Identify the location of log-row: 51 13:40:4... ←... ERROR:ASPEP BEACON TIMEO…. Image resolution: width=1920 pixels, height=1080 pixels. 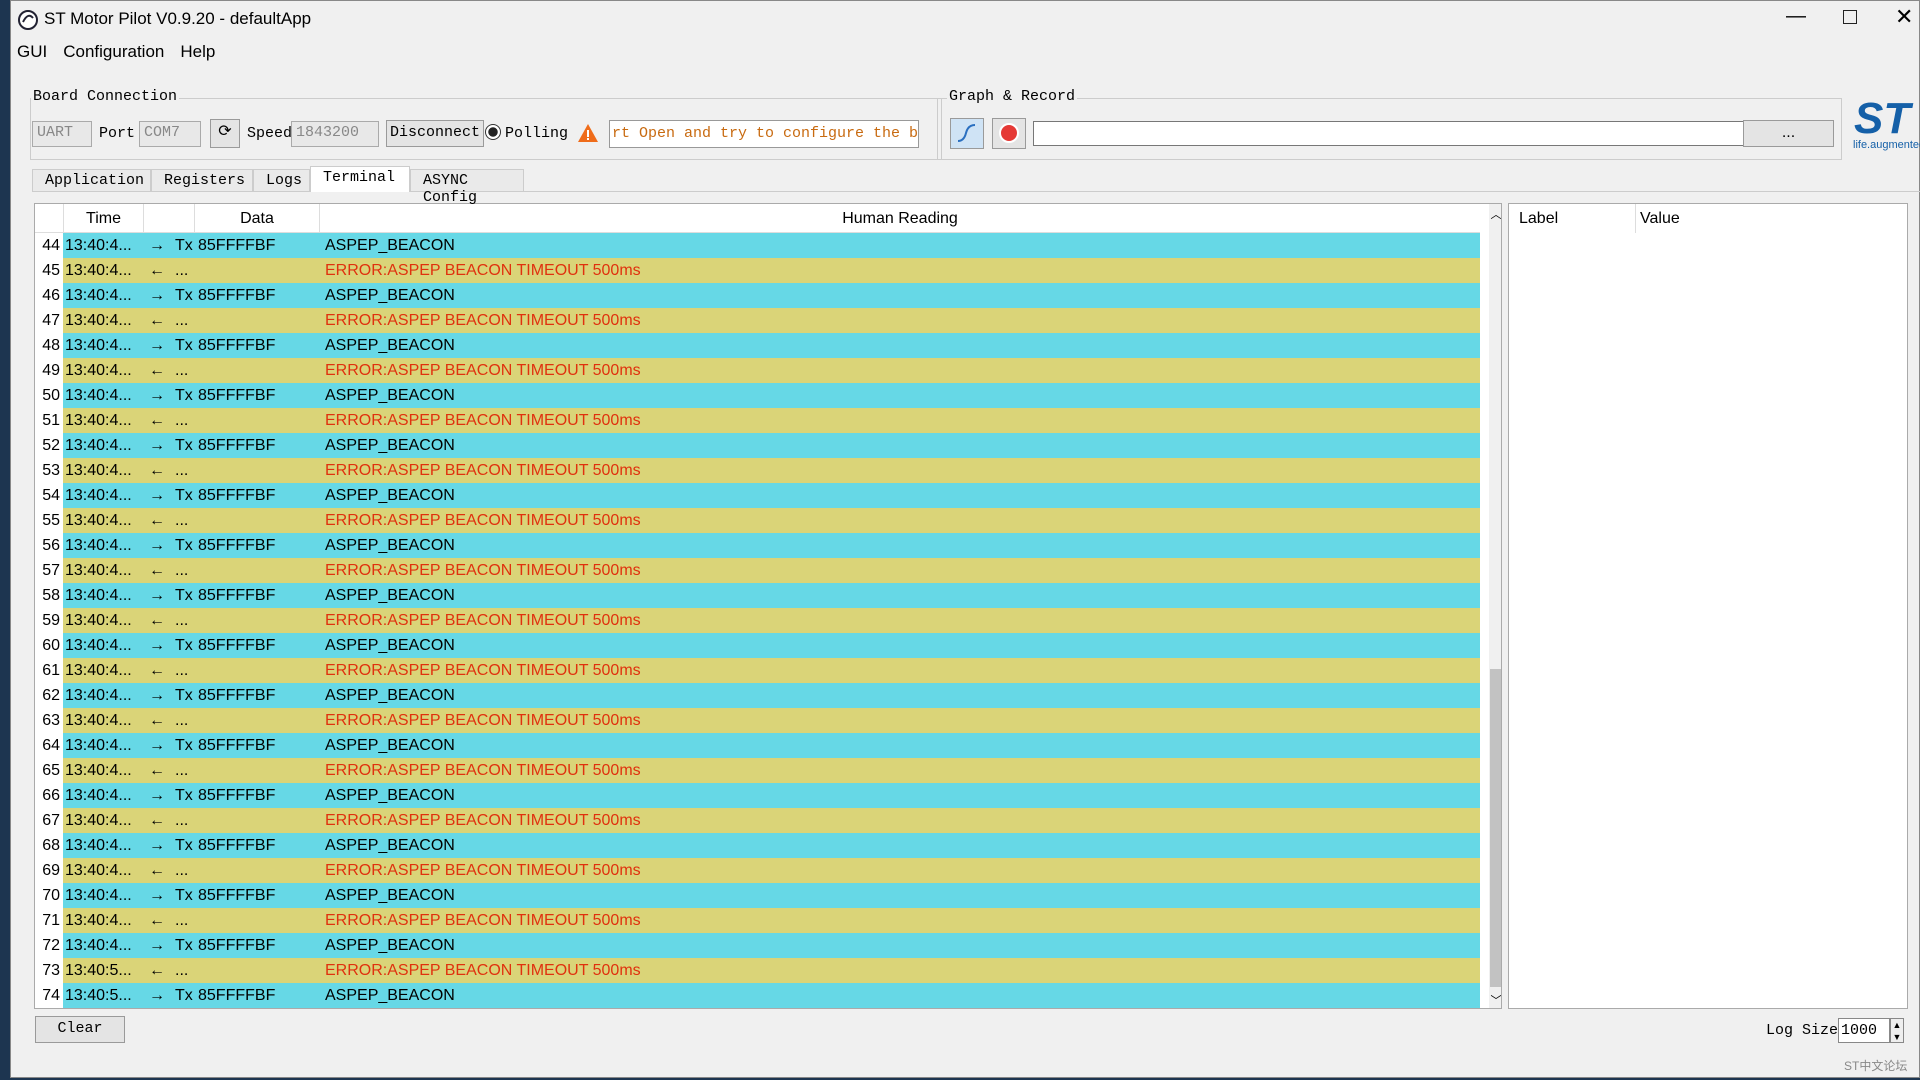
(757, 420).